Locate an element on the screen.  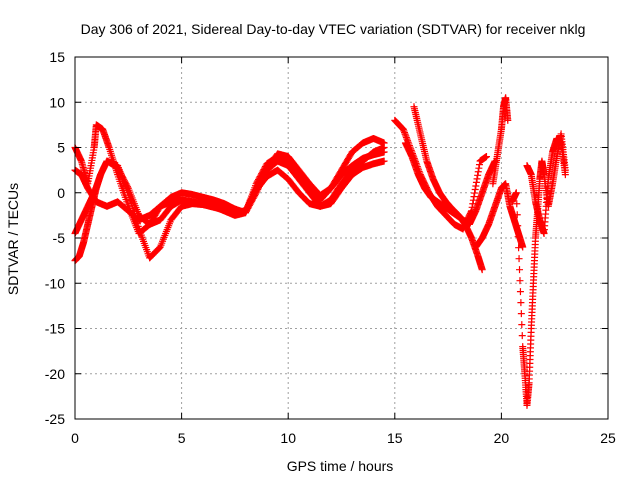
y-tick-label: -5 is located at coordinates (59, 238).